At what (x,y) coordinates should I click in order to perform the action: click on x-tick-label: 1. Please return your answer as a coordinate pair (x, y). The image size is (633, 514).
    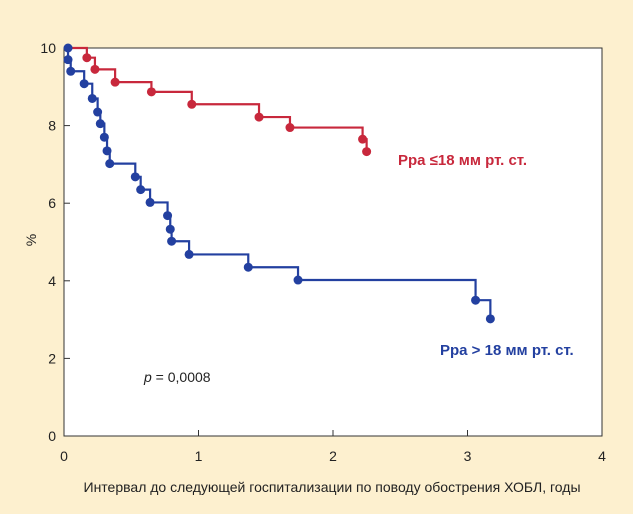
    Looking at the image, I should click on (199, 456).